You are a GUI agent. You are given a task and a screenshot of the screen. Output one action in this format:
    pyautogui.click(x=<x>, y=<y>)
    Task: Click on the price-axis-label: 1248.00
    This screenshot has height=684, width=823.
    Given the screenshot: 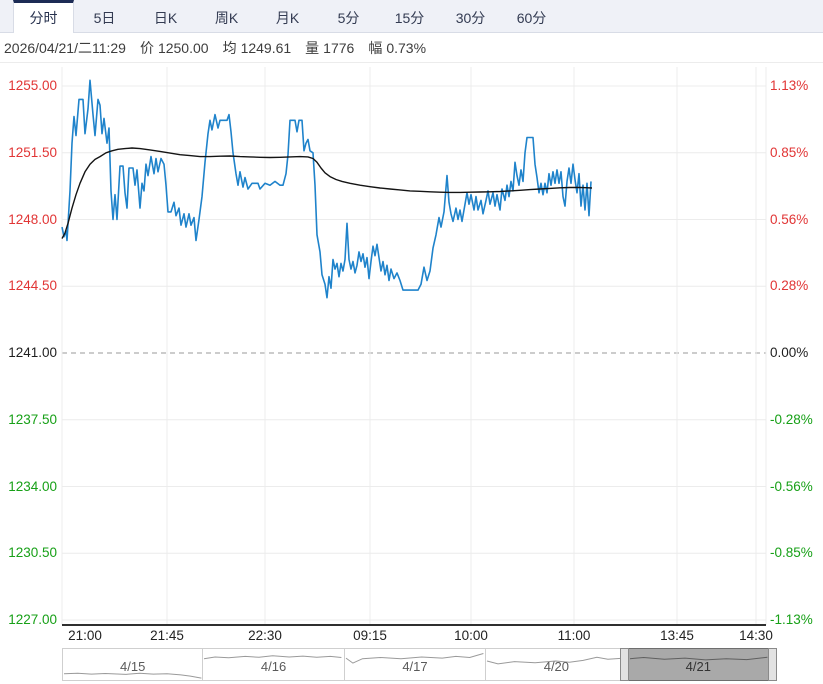 What is the action you would take?
    pyautogui.click(x=32, y=219)
    